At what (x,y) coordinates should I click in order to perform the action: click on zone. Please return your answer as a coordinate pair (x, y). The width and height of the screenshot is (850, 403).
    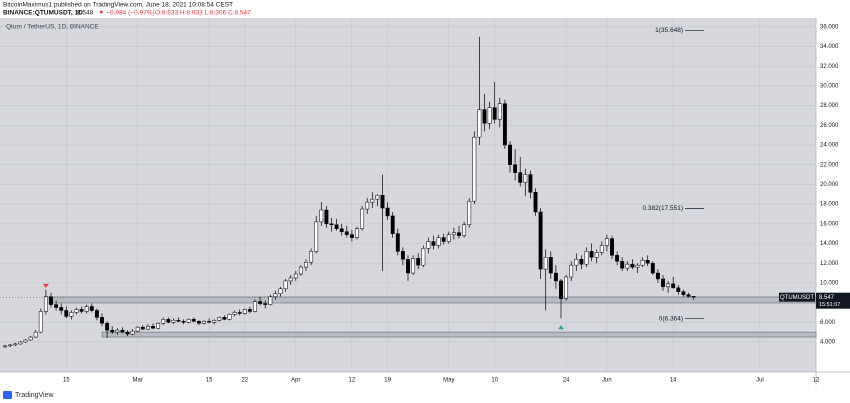
    Looking at the image, I should click on (431, 300).